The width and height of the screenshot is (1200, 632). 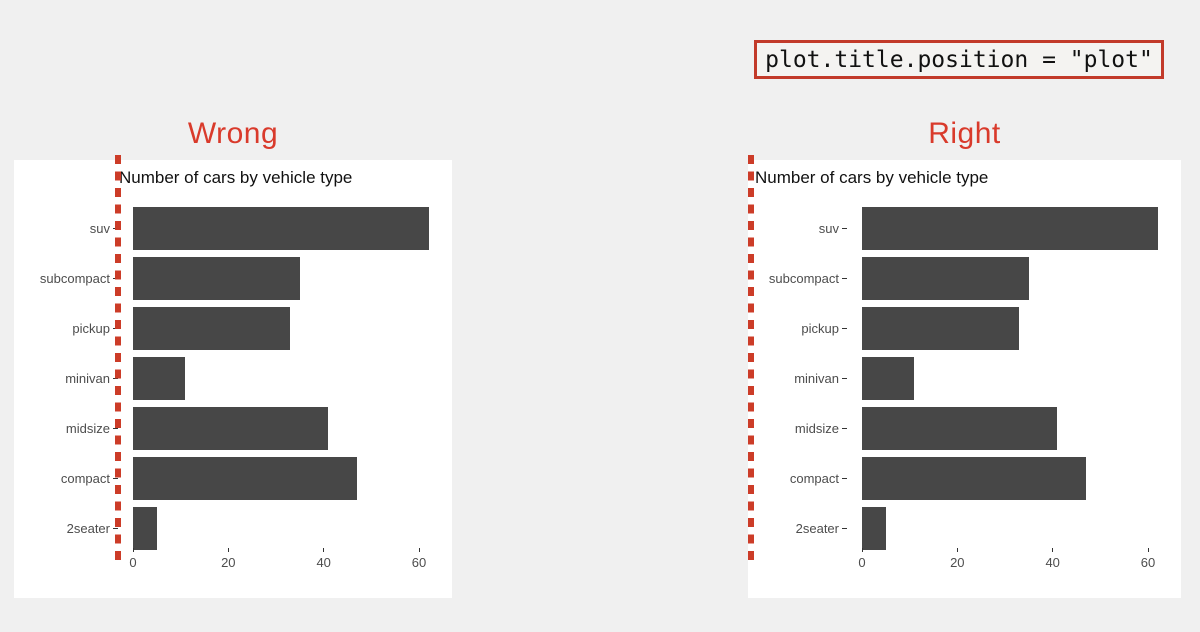 I want to click on code-snippet-box: plot.title.position = "plot", so click(x=959, y=59).